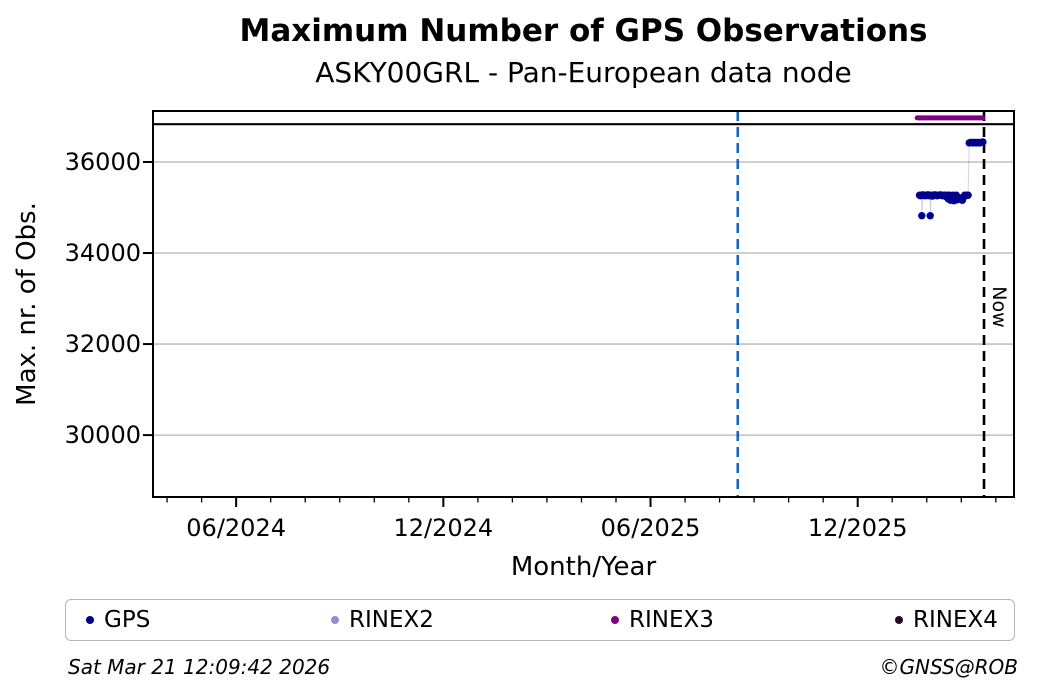  I want to click on legend-item-rinex3: RINEX3, so click(662, 620).